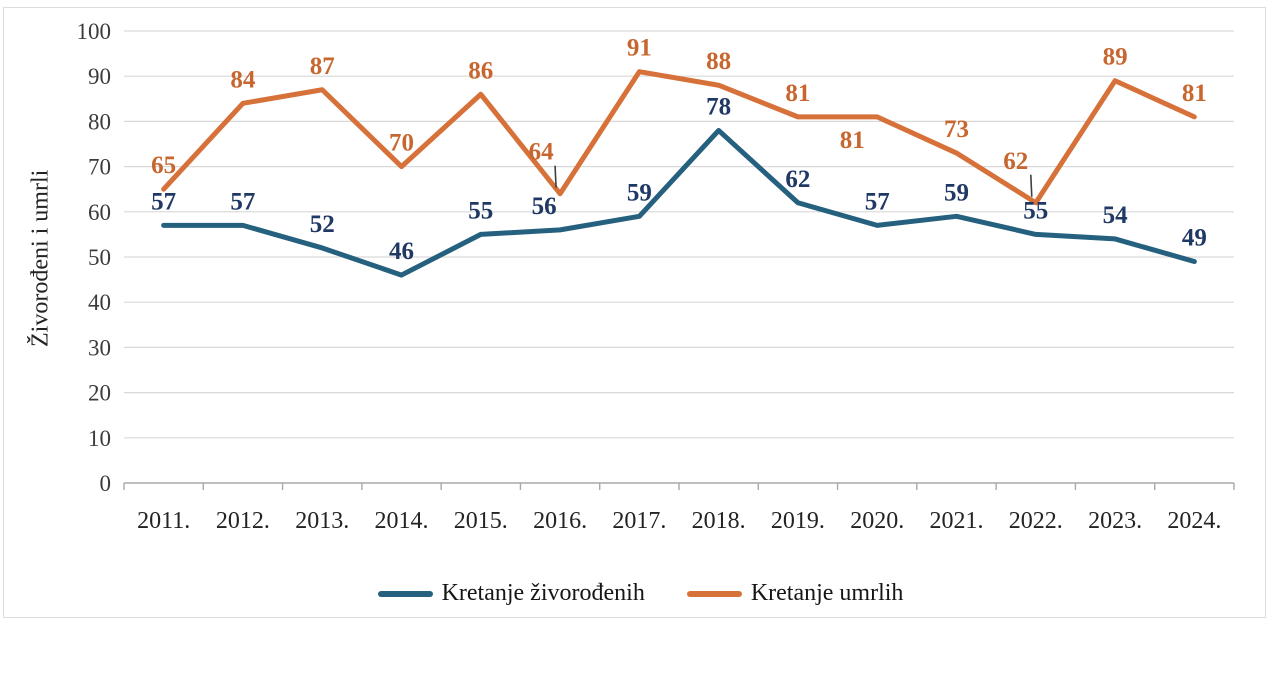  I want to click on y-tick-label: 60, so click(99, 212).